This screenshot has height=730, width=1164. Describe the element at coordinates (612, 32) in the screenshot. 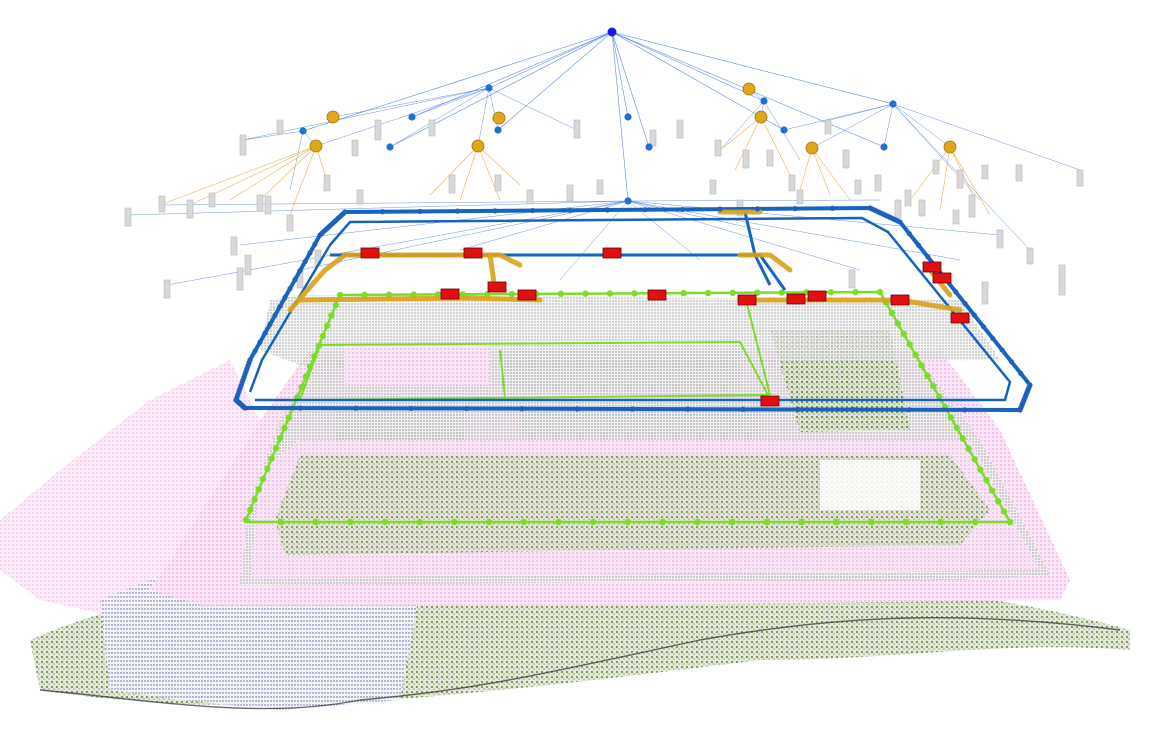

I see `root-node` at that location.